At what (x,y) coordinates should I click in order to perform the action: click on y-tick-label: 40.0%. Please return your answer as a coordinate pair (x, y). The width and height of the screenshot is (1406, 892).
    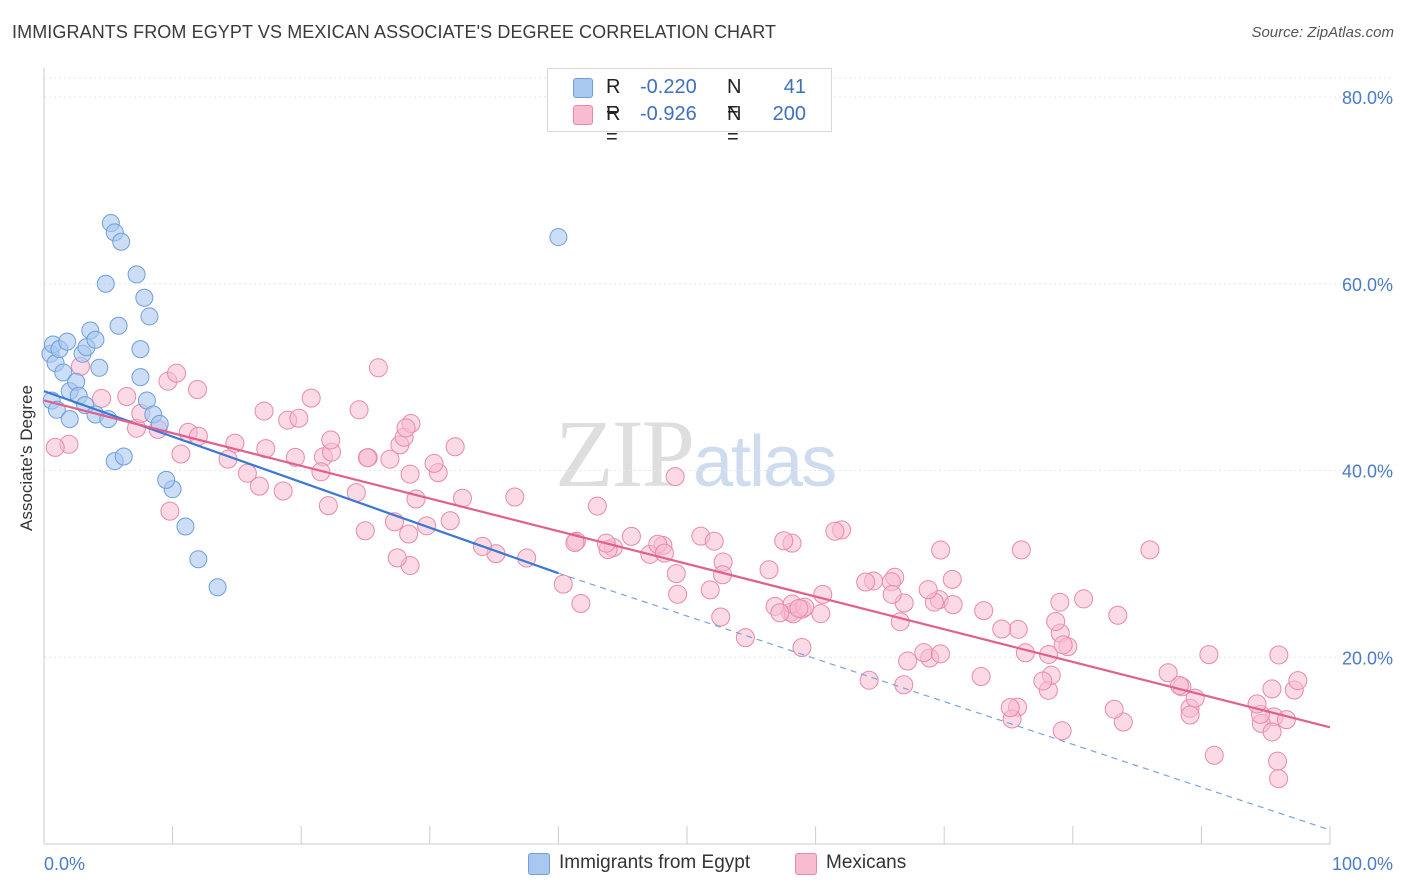
    Looking at the image, I should click on (1367, 472).